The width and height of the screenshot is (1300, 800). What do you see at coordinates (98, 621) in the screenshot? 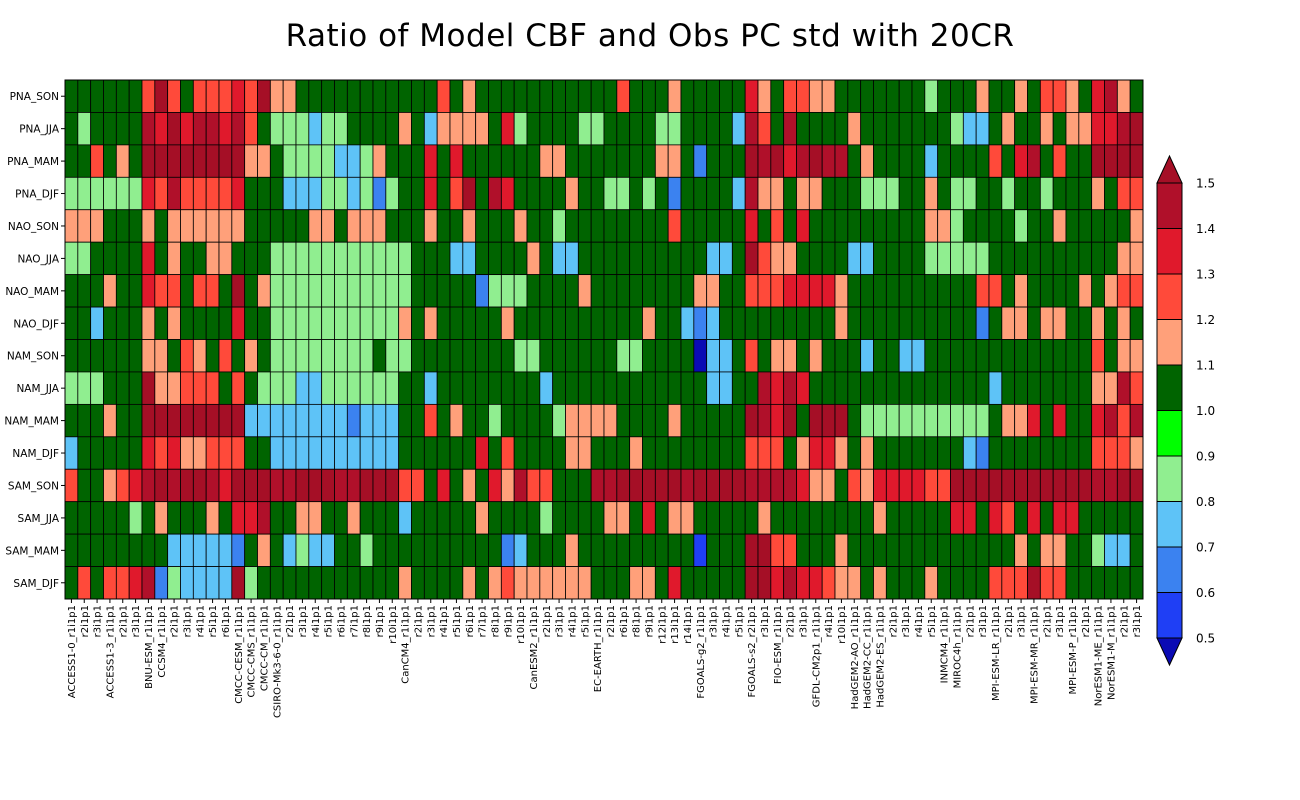
I see `column-label: r3i1p1` at bounding box center [98, 621].